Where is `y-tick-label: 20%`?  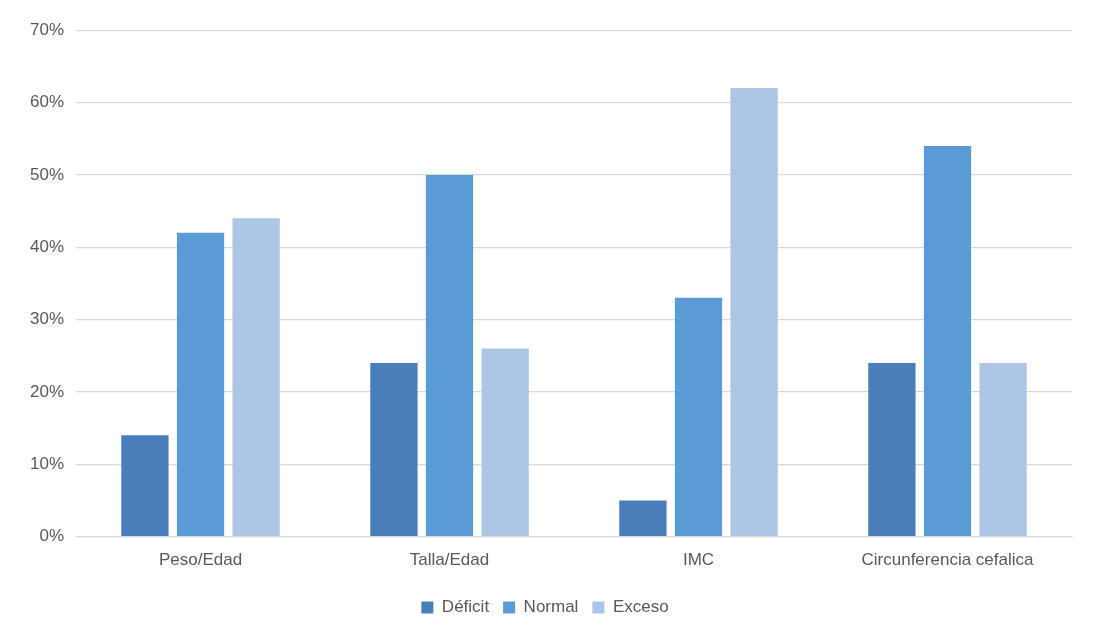
y-tick-label: 20% is located at coordinates (47, 391).